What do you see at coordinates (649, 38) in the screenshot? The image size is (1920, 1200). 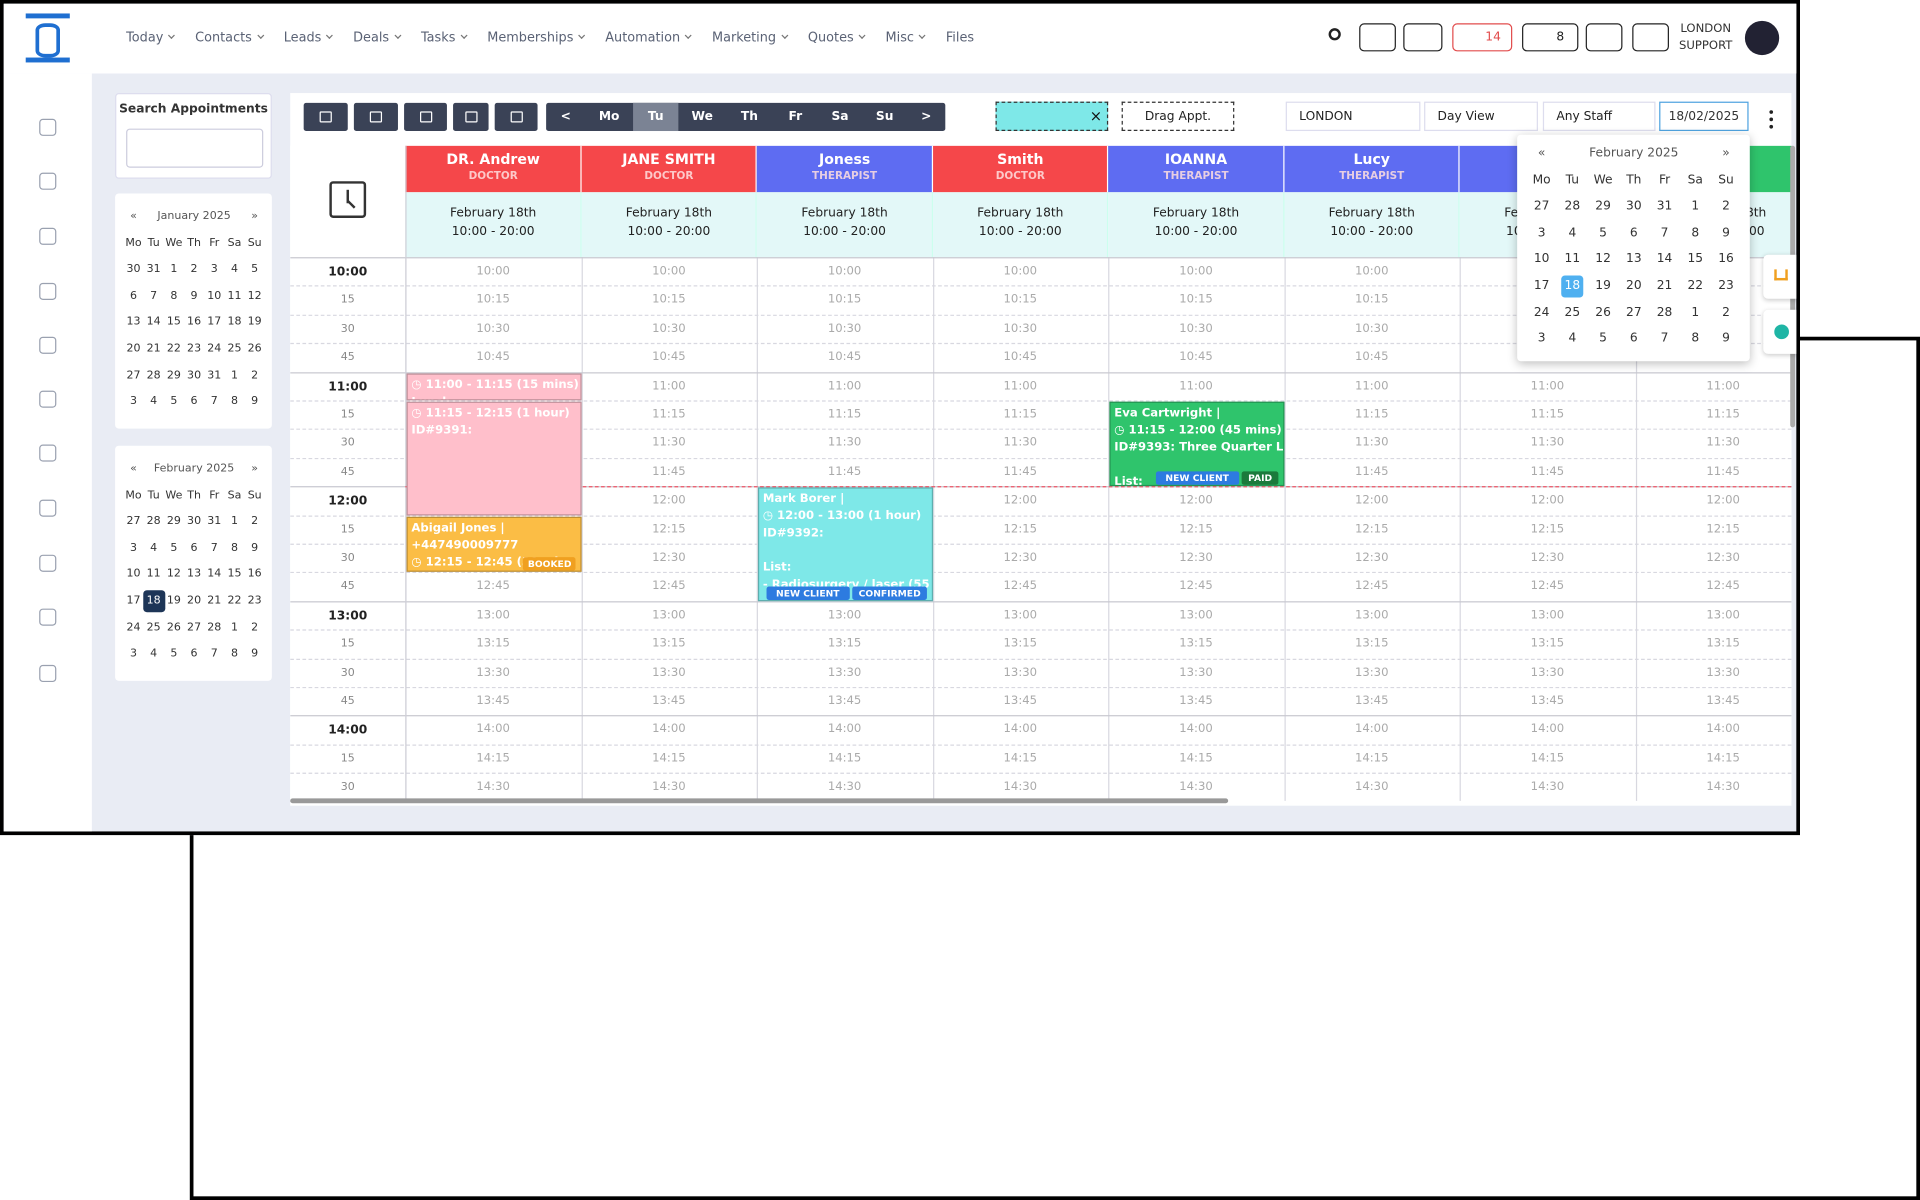 I see `menu-item: Automation` at bounding box center [649, 38].